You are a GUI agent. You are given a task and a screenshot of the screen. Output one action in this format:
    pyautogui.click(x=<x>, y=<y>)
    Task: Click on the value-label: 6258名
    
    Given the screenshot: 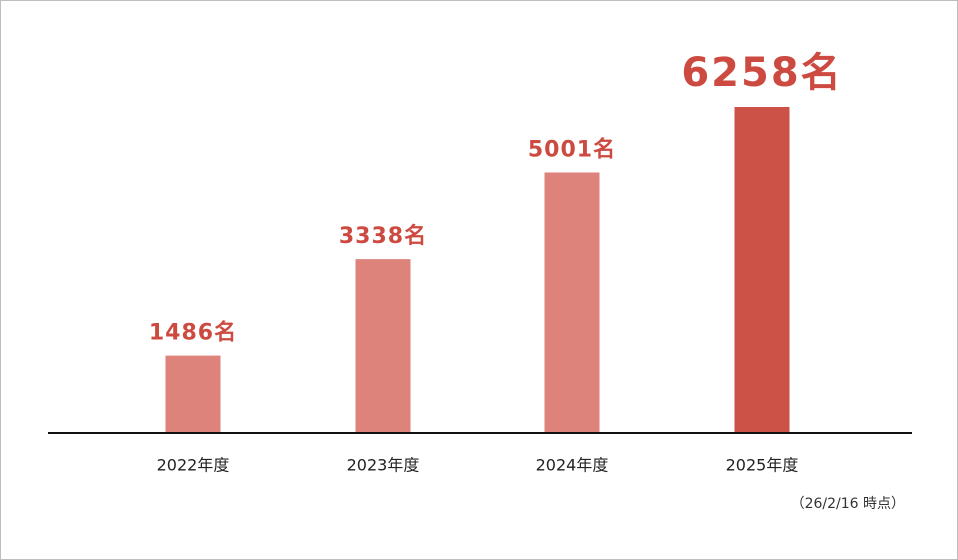 What is the action you would take?
    pyautogui.click(x=761, y=73)
    